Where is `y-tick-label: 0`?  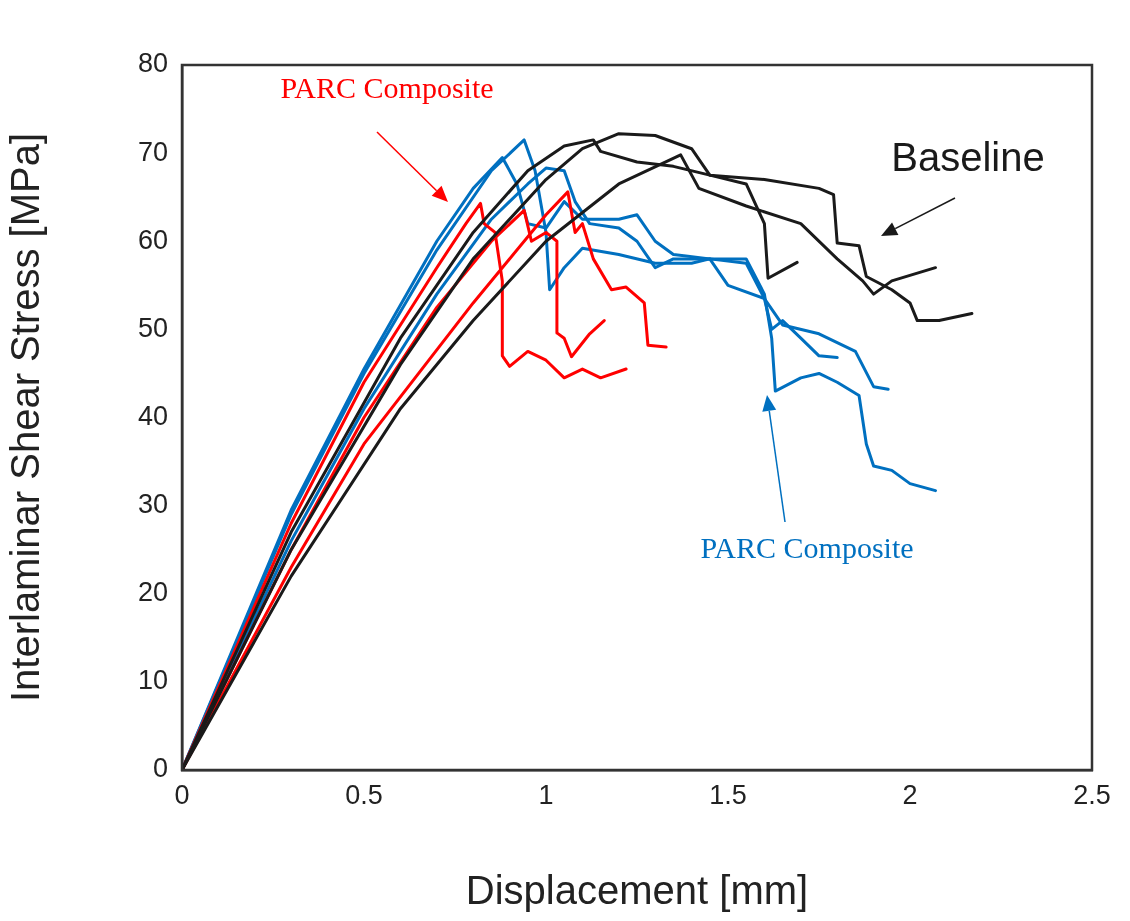 y-tick-label: 0 is located at coordinates (160, 768).